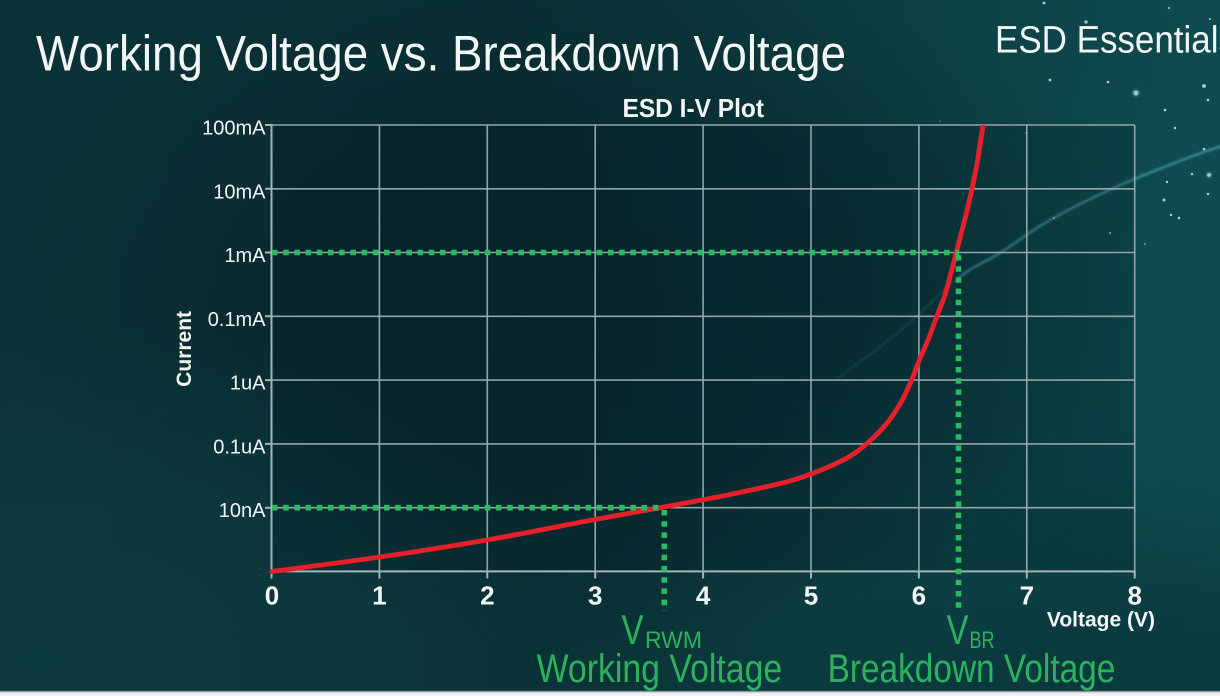 This screenshot has height=696, width=1220. What do you see at coordinates (1027, 596) in the screenshot?
I see `svg-text: 7` at bounding box center [1027, 596].